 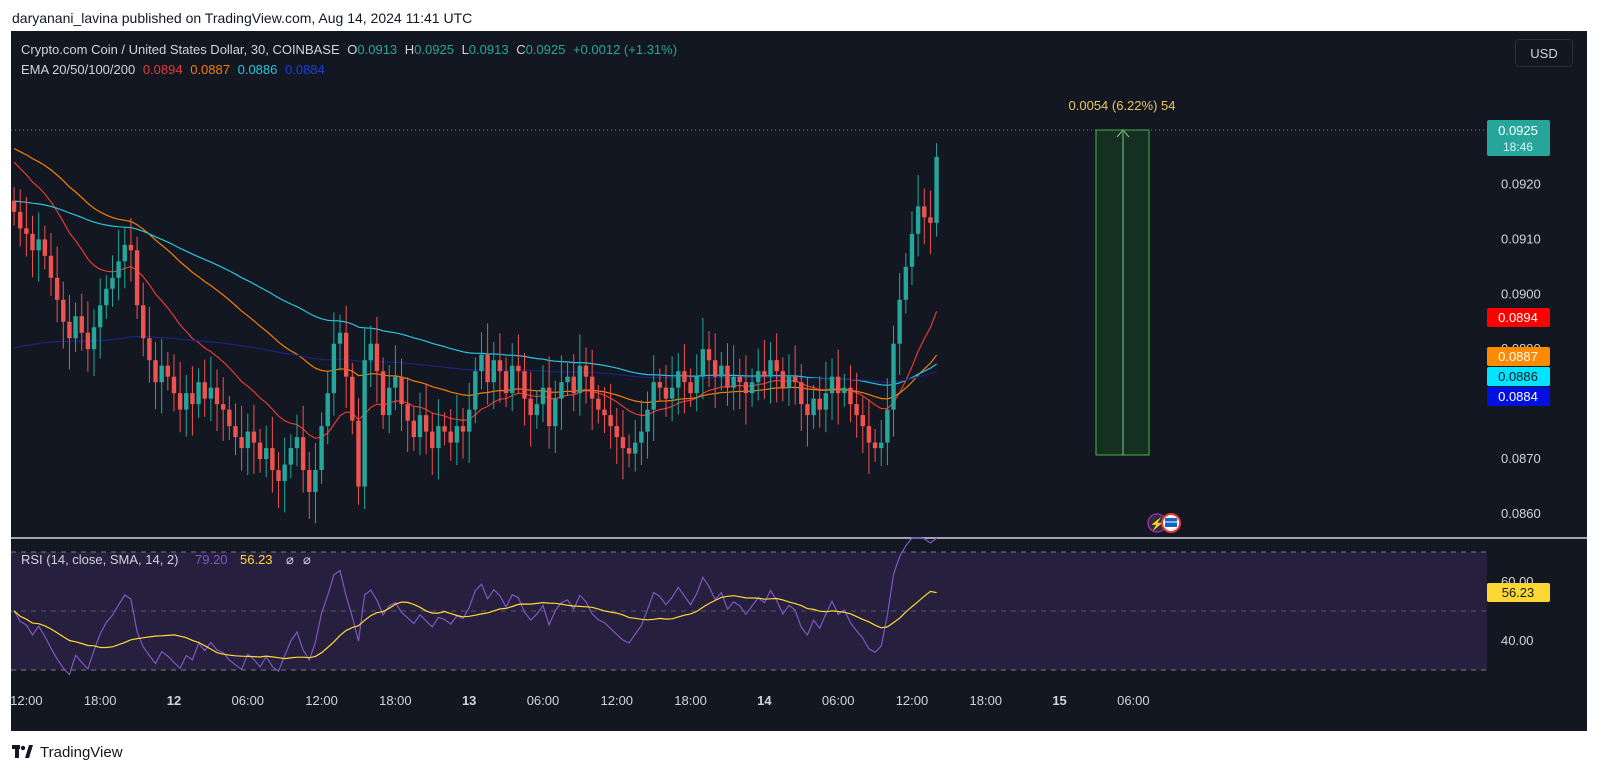 I want to click on ema200-tag, so click(x=1518, y=396).